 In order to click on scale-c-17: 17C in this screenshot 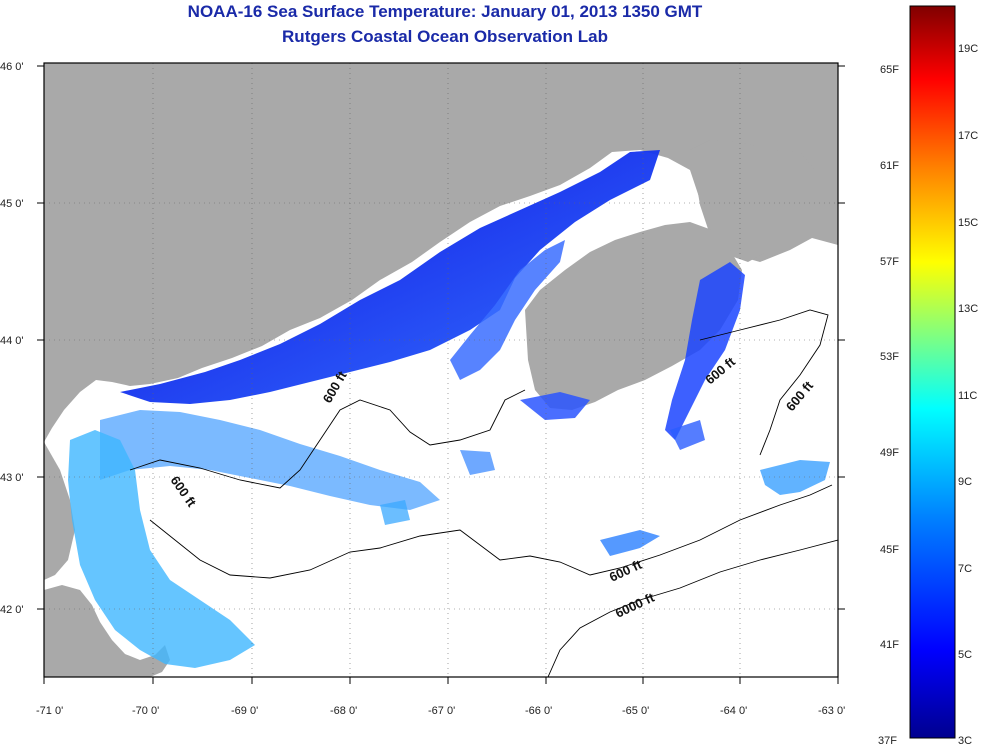, I will do `click(968, 136)`.